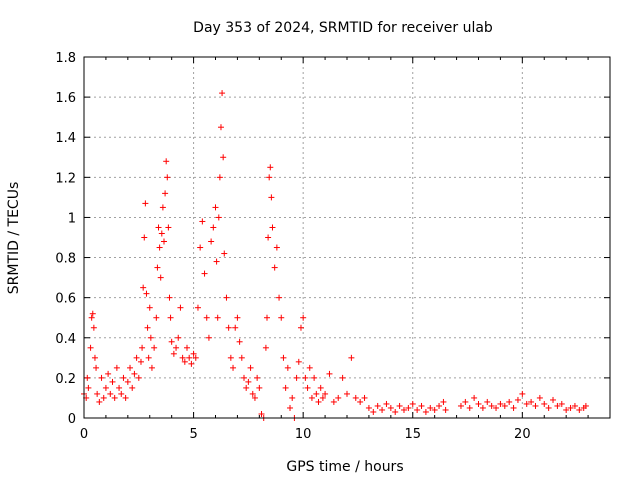  What do you see at coordinates (14, 238) in the screenshot?
I see `y-axis-title: SRMTID / TECUs` at bounding box center [14, 238].